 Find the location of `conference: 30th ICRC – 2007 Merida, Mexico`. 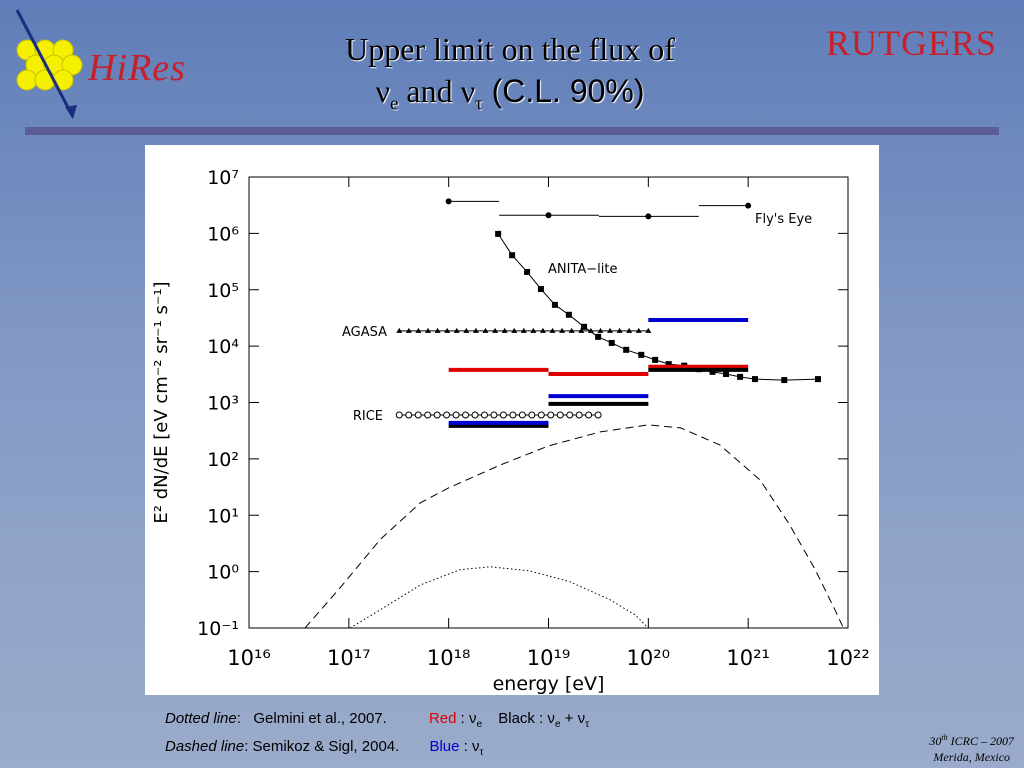

conference: 30th ICRC – 2007 Merida, Mexico is located at coordinates (971, 747).